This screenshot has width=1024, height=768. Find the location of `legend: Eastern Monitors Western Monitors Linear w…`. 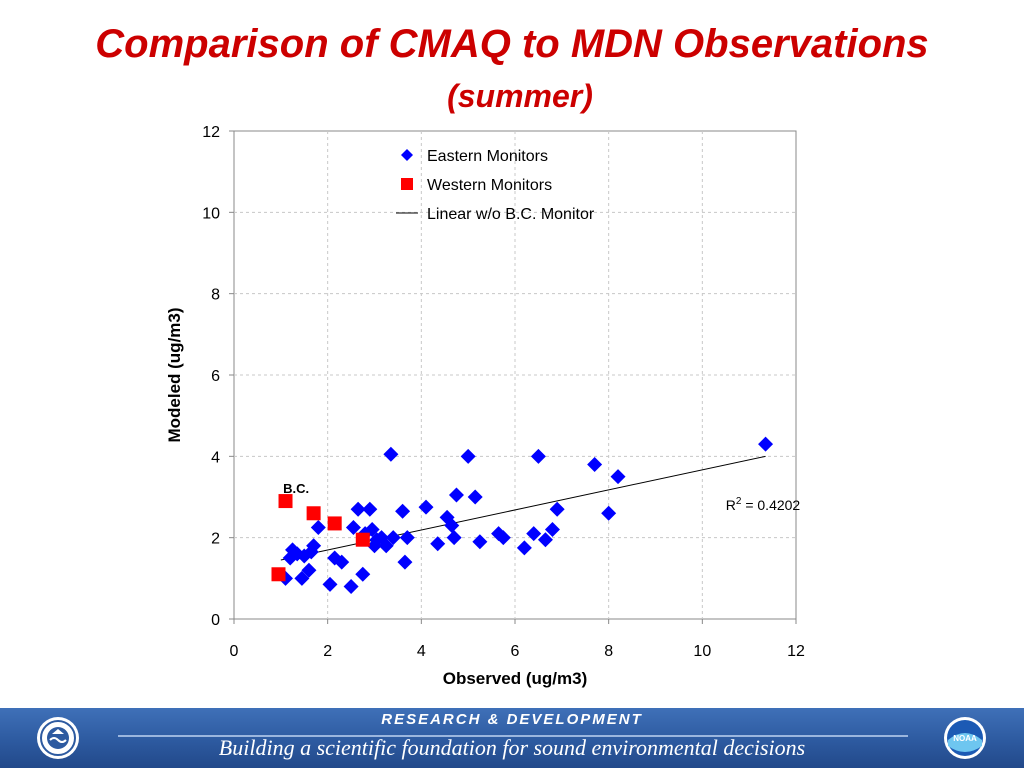

legend: Eastern Monitors Western Monitors Linear w… is located at coordinates (495, 185).